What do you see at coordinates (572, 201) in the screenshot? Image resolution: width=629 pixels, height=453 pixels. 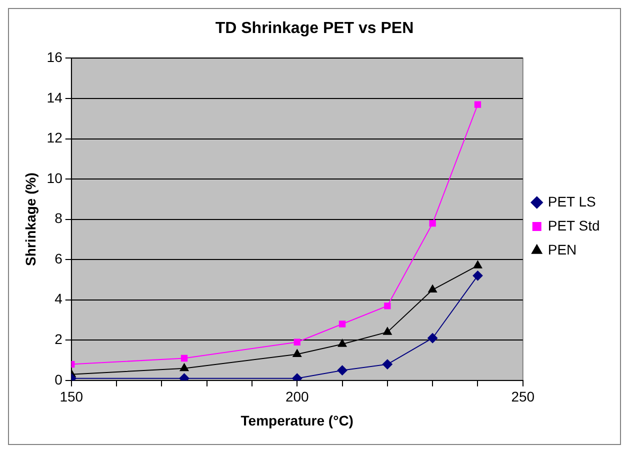 I see `legend-label: PET LS` at bounding box center [572, 201].